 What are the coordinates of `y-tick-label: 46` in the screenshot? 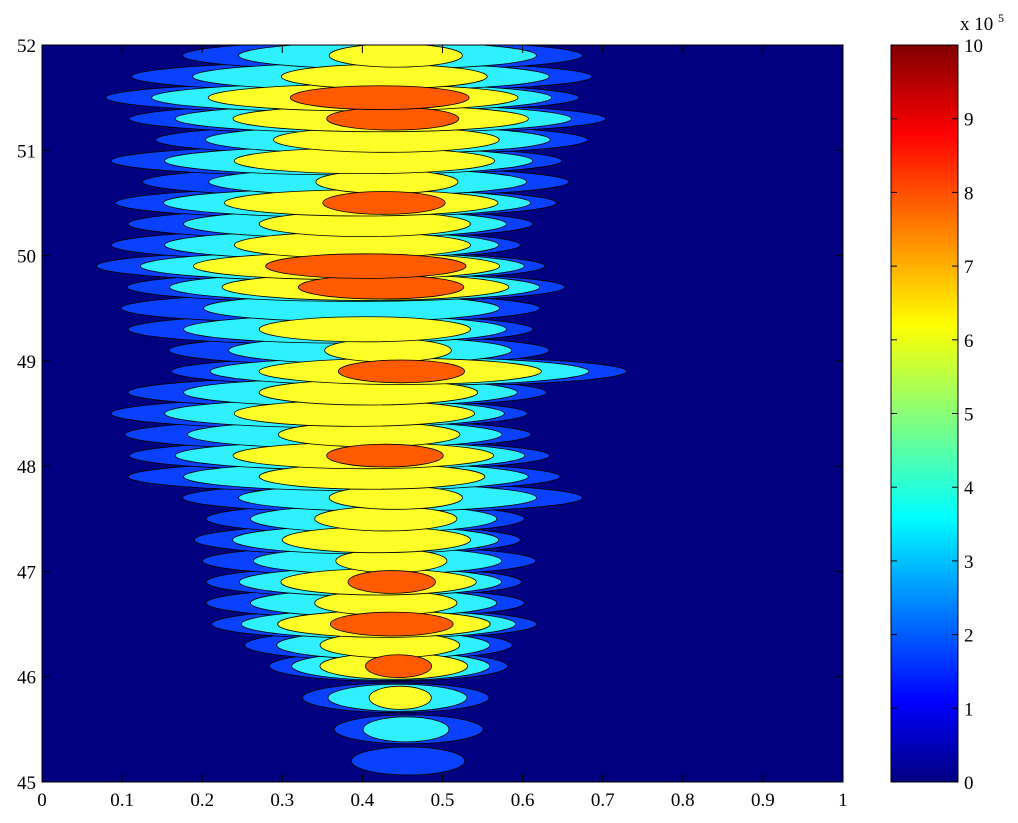 It's located at (26, 678).